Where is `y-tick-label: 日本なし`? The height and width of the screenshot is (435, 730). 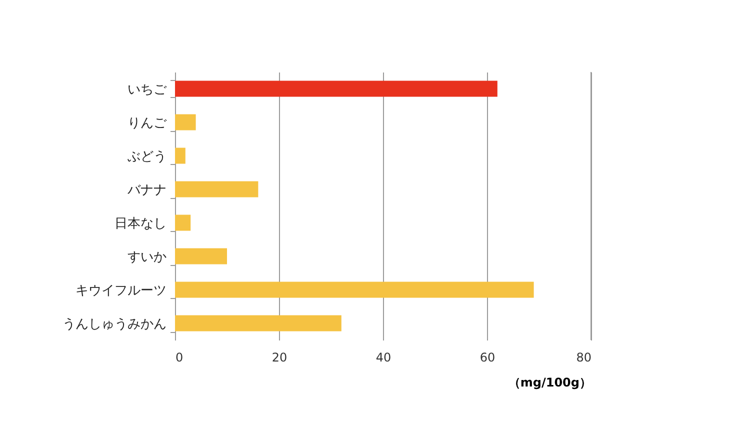
y-tick-label: 日本なし is located at coordinates (140, 224).